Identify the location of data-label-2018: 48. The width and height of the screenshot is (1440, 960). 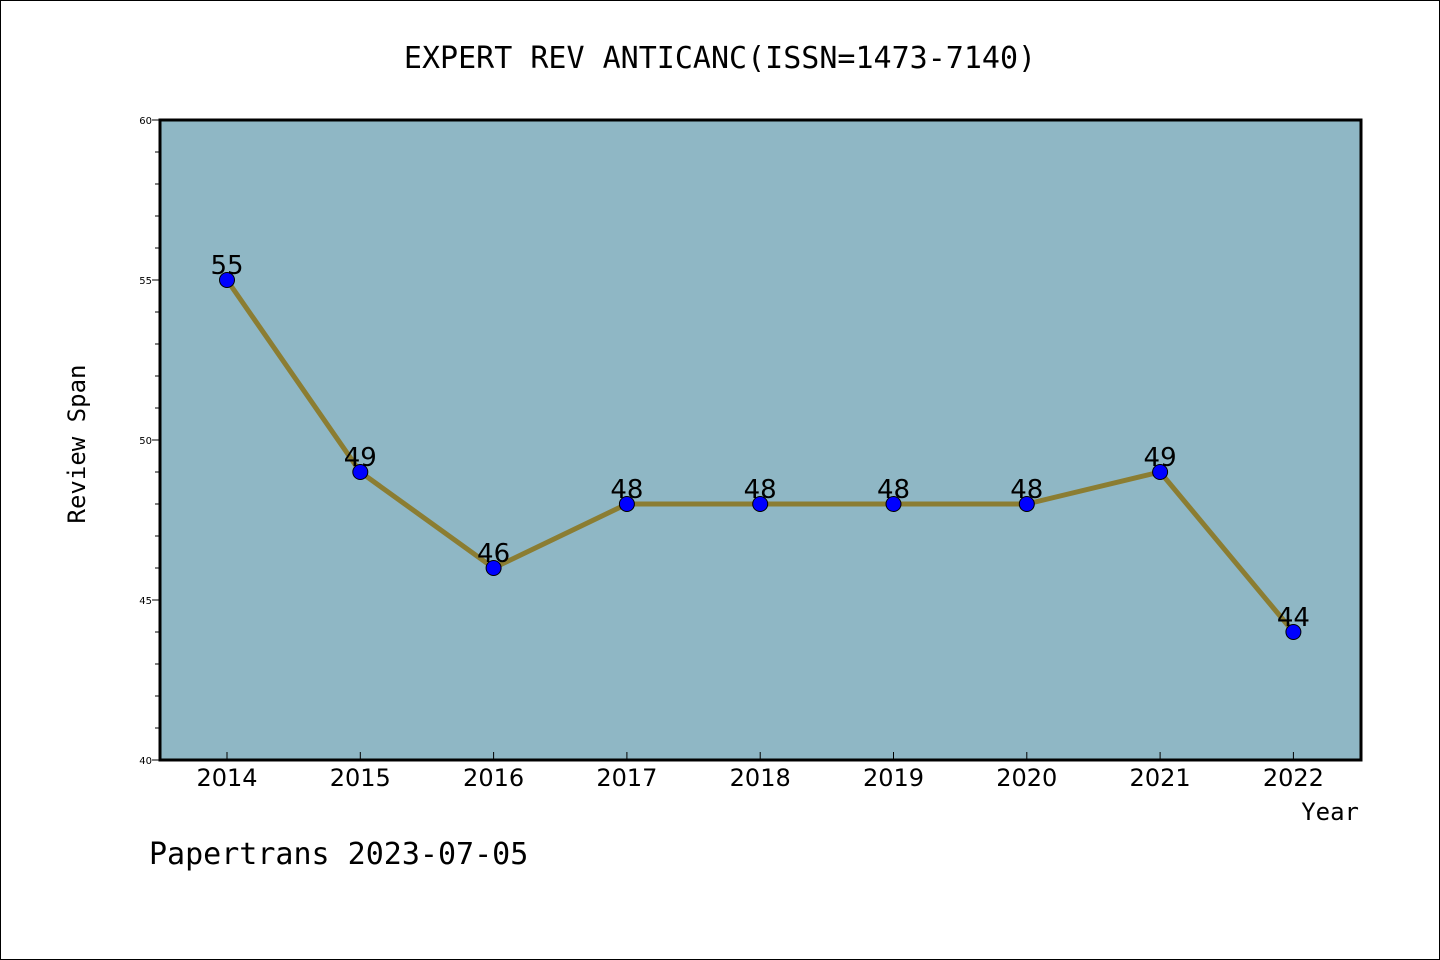
(760, 490).